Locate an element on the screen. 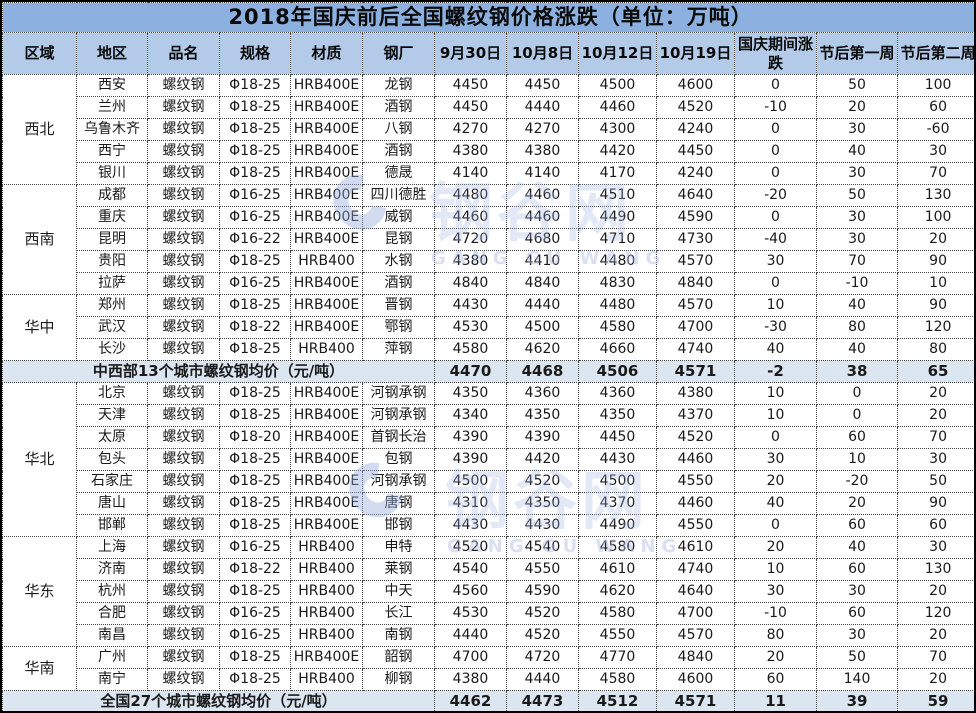 Image resolution: width=976 pixels, height=713 pixels. change-cell: -10 is located at coordinates (775, 613).